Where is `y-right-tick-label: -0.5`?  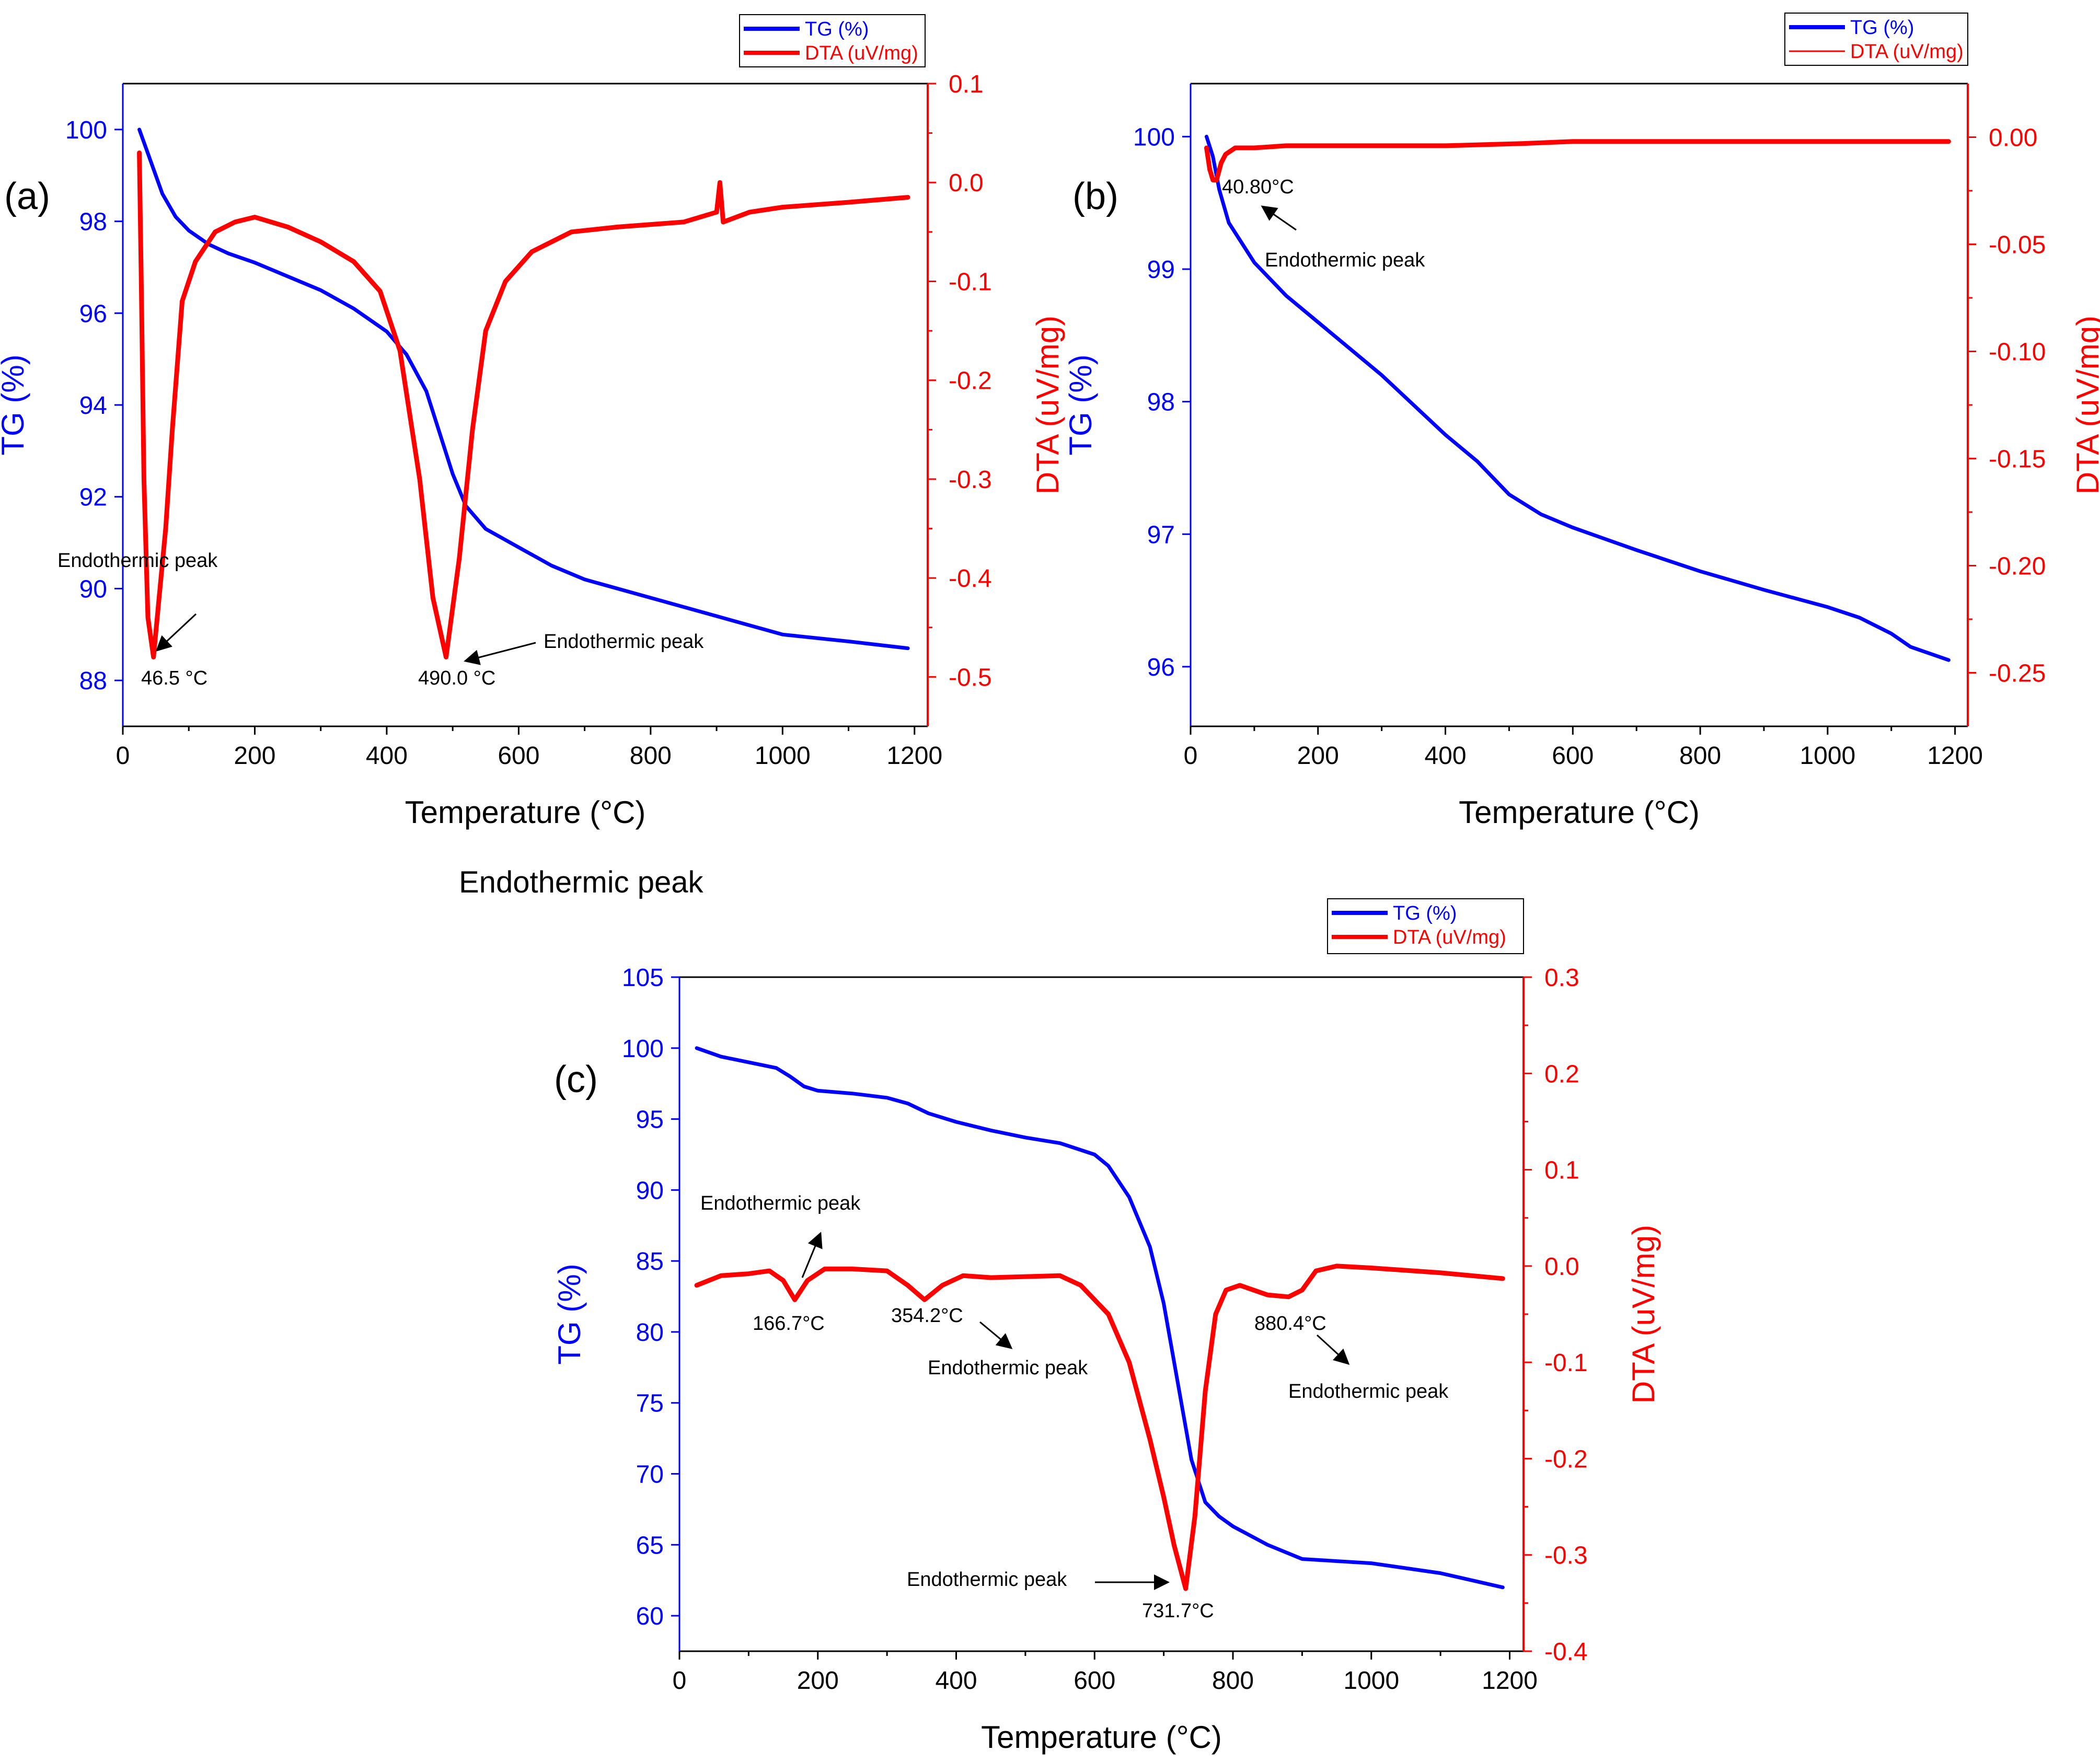
y-right-tick-label: -0.5 is located at coordinates (971, 677).